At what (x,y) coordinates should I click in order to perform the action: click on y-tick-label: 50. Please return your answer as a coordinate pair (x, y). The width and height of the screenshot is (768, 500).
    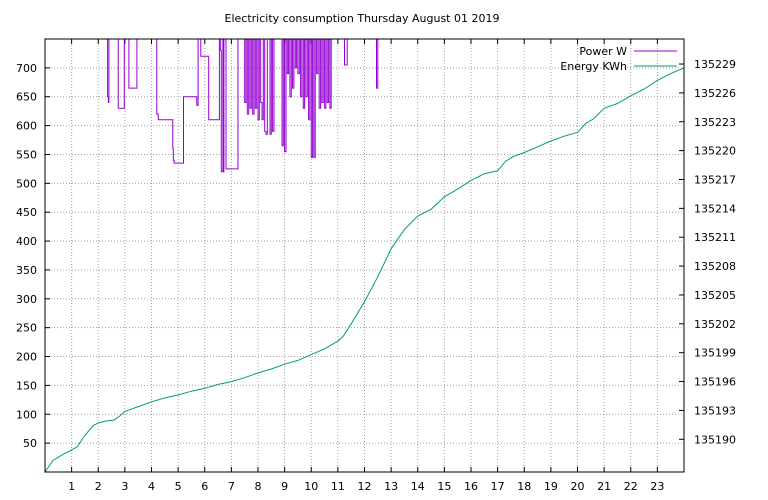
    Looking at the image, I should click on (30, 443).